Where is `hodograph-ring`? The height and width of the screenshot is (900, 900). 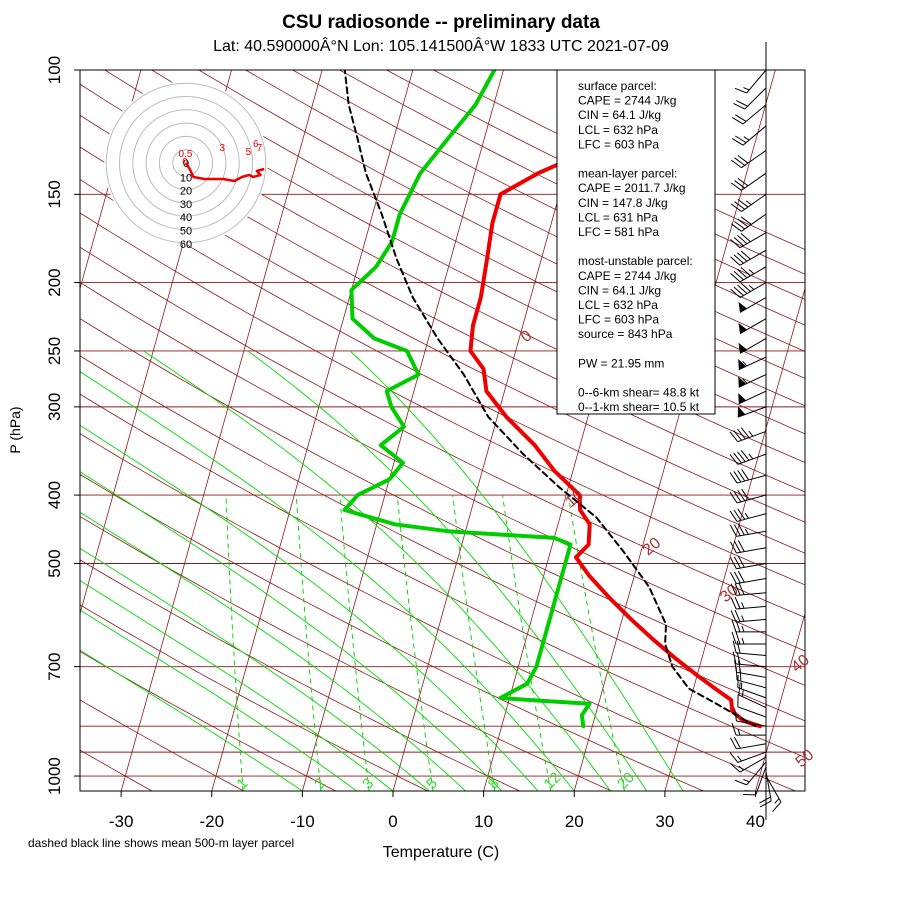 hodograph-ring is located at coordinates (186, 163).